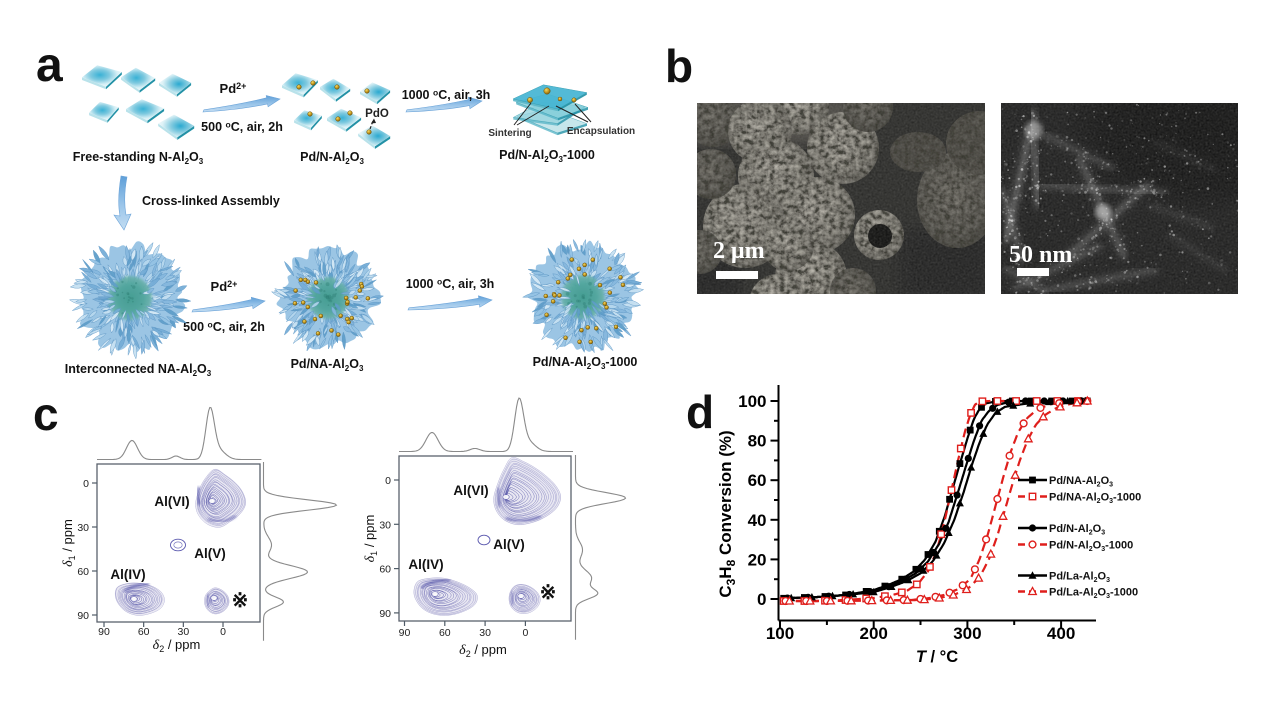  What do you see at coordinates (138, 370) in the screenshot?
I see `svg-text: Interconnected NA-Al2​O3​` at bounding box center [138, 370].